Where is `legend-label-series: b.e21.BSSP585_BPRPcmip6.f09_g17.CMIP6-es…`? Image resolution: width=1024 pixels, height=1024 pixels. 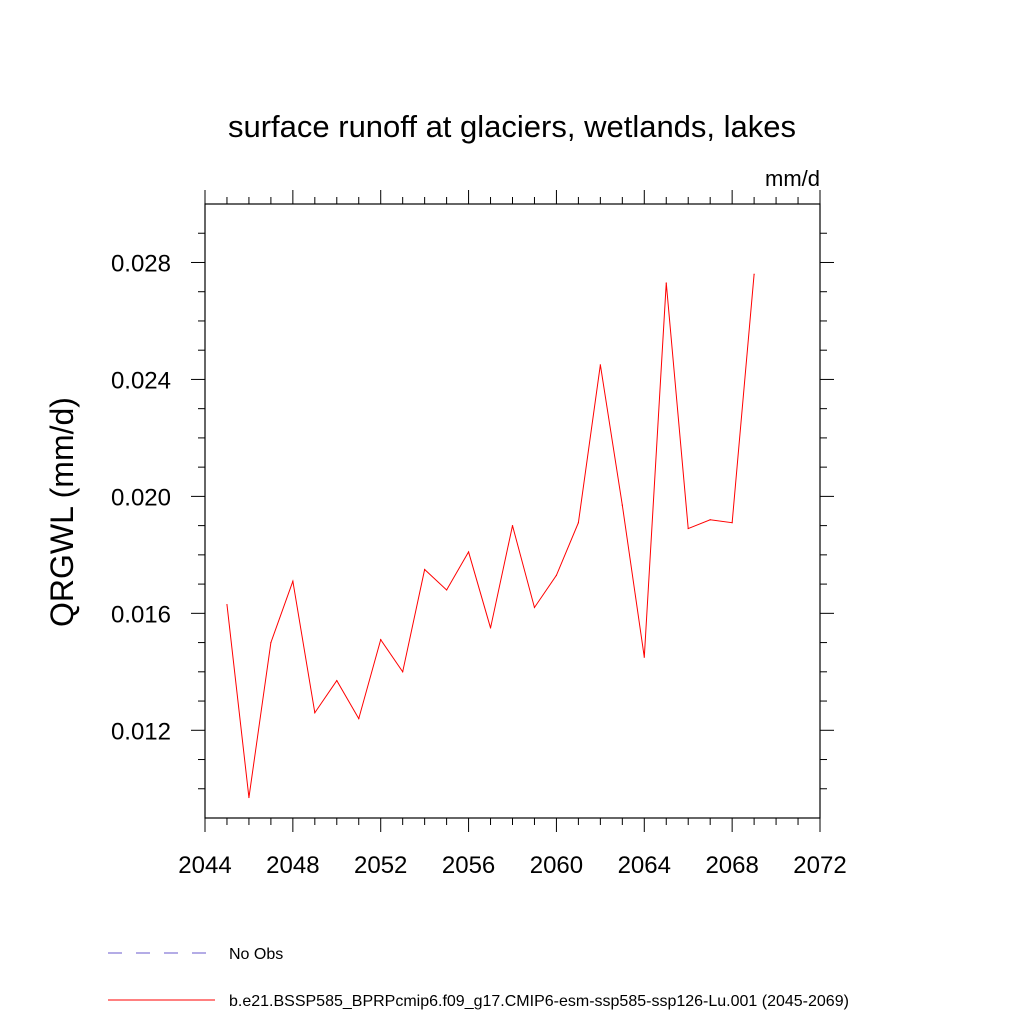 legend-label-series: b.e21.BSSP585_BPRPcmip6.f09_g17.CMIP6-es… is located at coordinates (539, 1001).